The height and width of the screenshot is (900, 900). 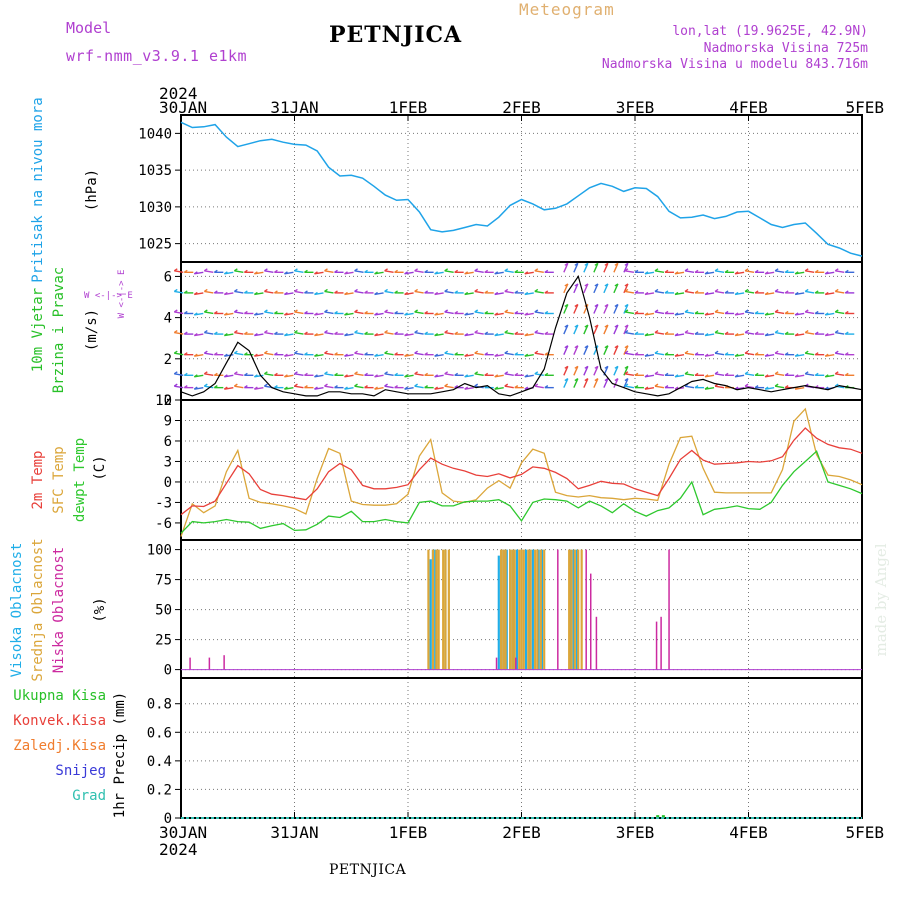 I want to click on y-tick-label-precip: 0.2, so click(x=159, y=790).